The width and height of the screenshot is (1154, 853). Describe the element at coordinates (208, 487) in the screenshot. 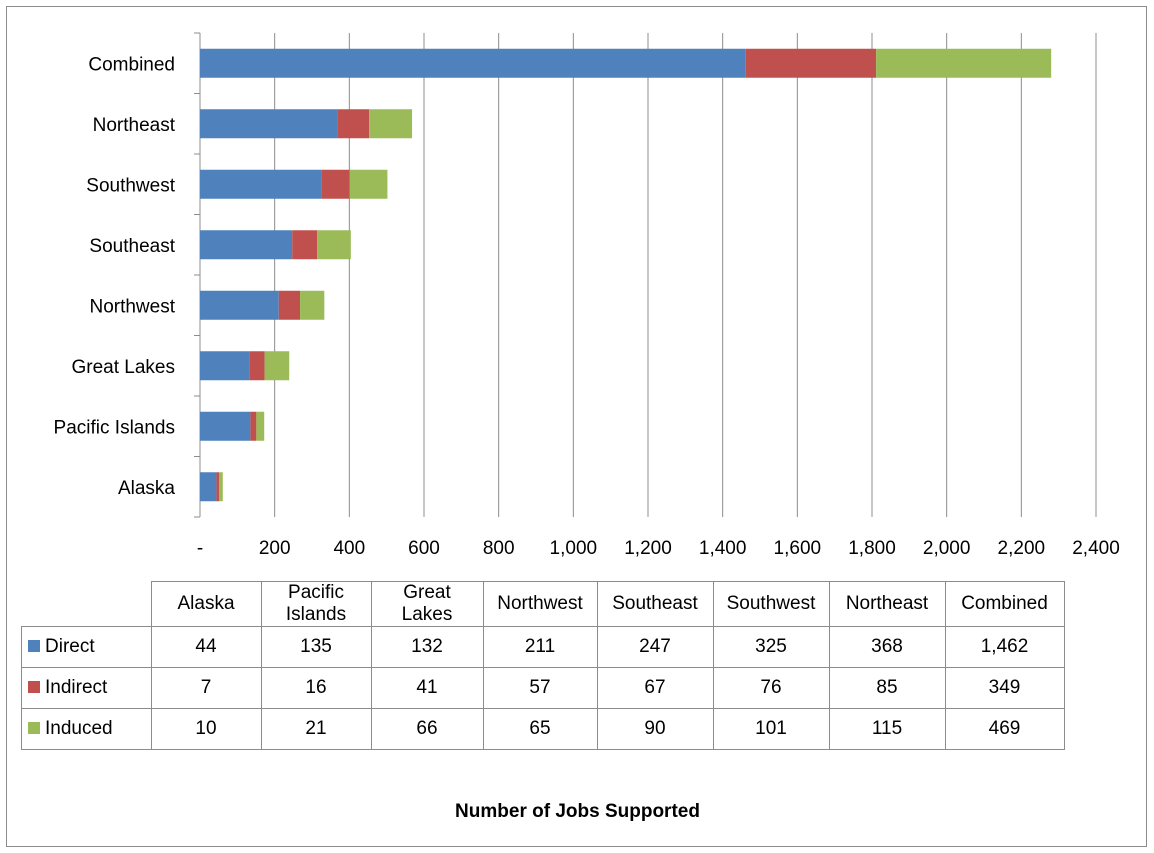

I see `bar-direct-alaska` at that location.